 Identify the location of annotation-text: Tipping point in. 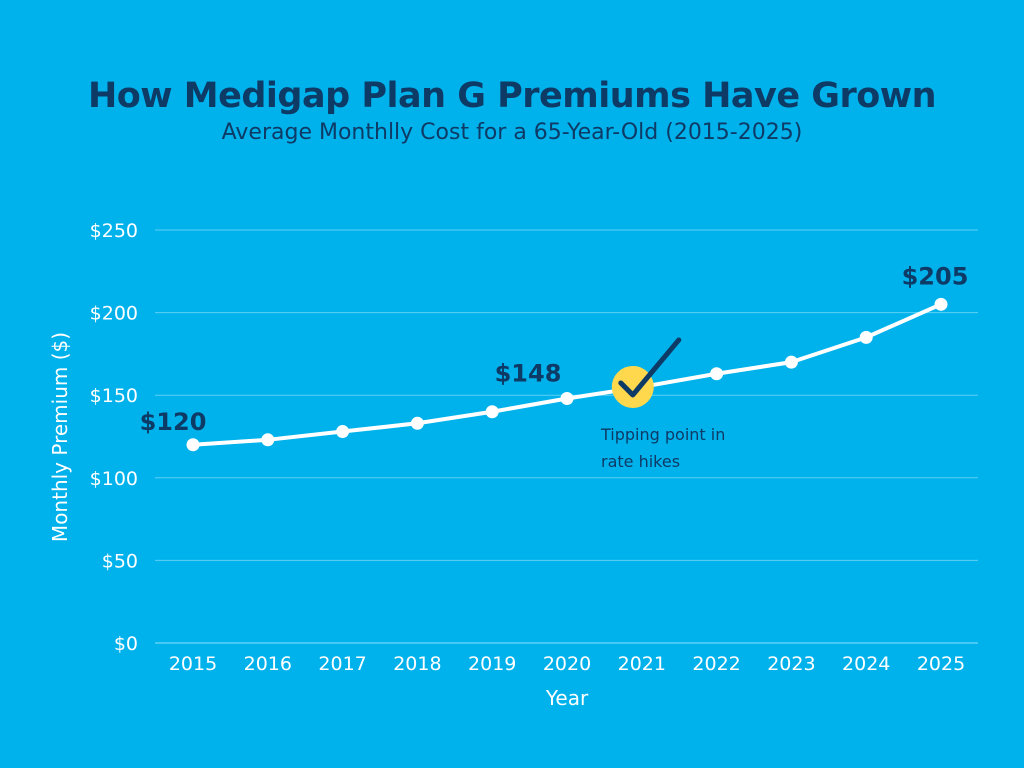
(662, 434).